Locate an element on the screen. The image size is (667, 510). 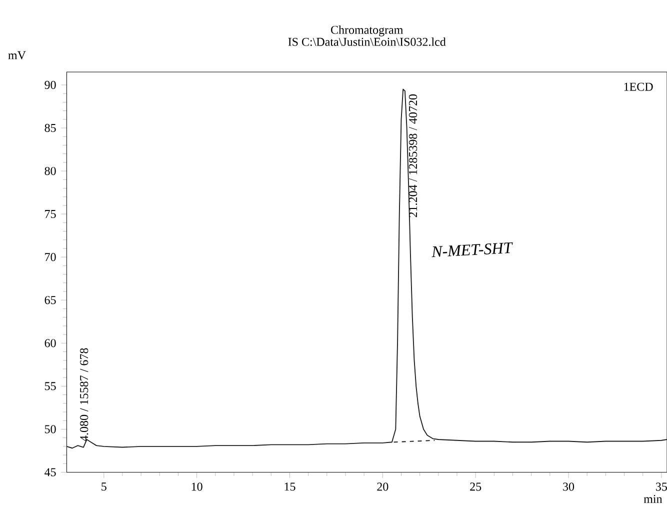
y-axis-title: mV is located at coordinates (17, 55).